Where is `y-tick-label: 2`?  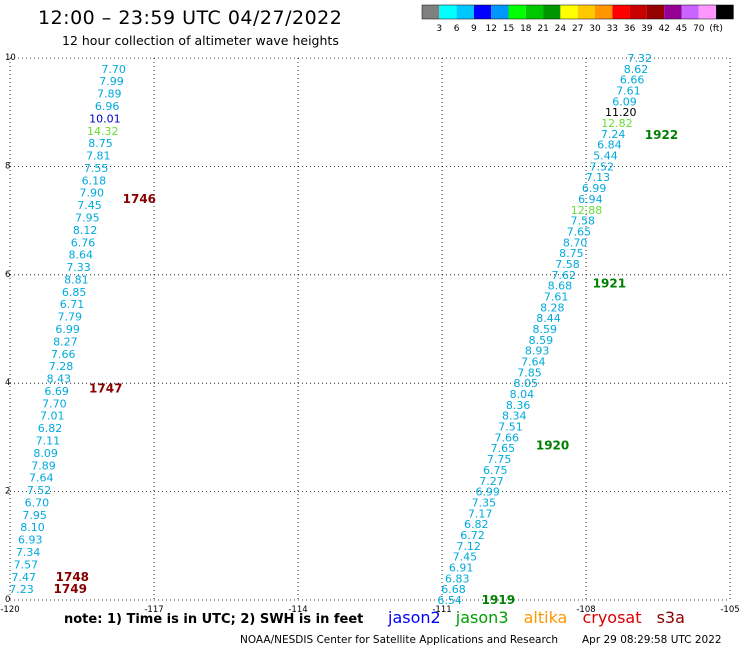 y-tick-label: 2 is located at coordinates (7, 492).